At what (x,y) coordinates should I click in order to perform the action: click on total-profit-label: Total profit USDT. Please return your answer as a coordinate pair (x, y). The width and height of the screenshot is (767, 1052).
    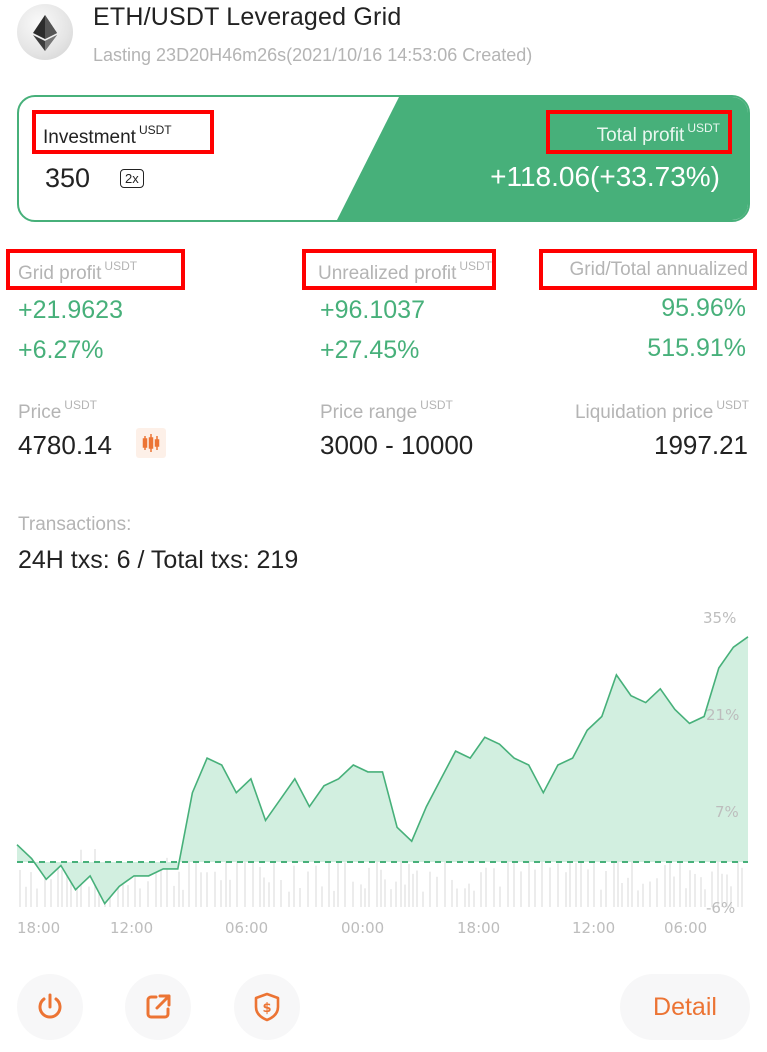
    Looking at the image, I should click on (658, 133).